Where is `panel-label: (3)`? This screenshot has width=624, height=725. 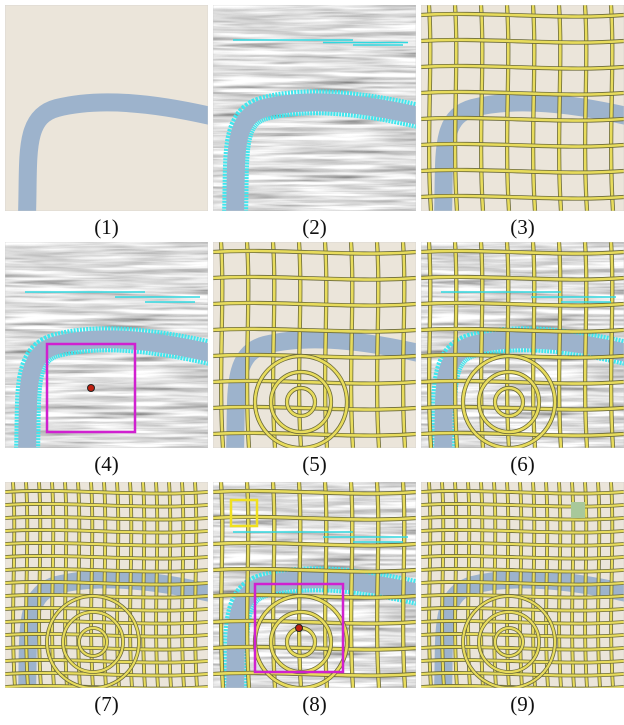 panel-label: (3) is located at coordinates (522, 227).